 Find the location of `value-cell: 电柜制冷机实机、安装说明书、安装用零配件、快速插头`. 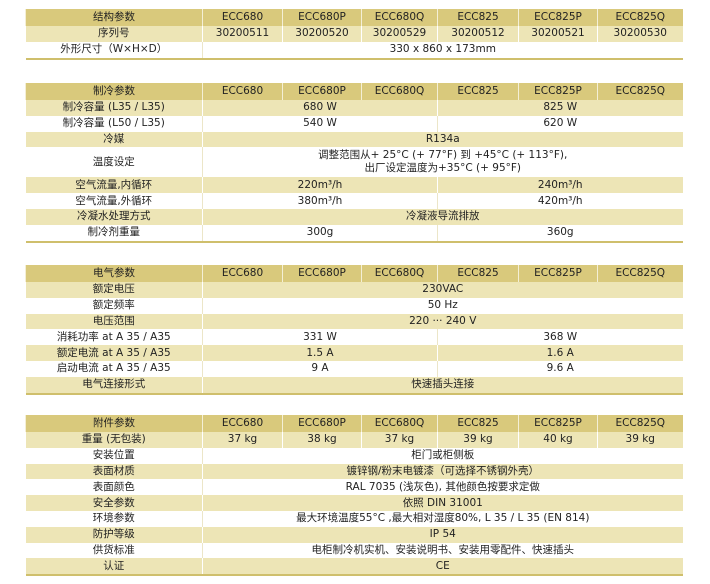

value-cell: 电柜制冷机实机、安装说明书、安装用零配件、快速插头 is located at coordinates (442, 550).